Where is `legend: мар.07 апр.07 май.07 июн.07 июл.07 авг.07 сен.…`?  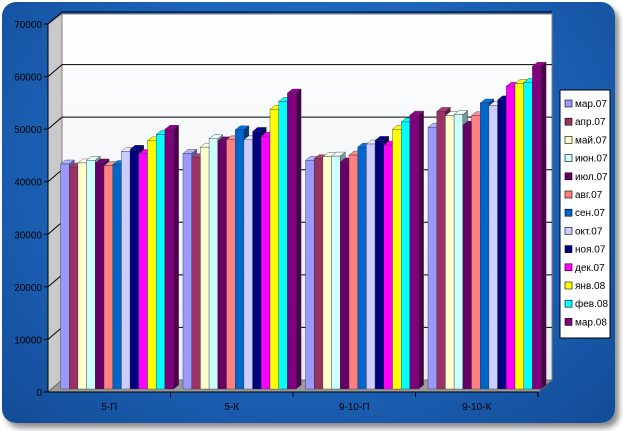 legend: мар.07 апр.07 май.07 июн.07 июл.07 авг.07 сен.… is located at coordinates (586, 213).